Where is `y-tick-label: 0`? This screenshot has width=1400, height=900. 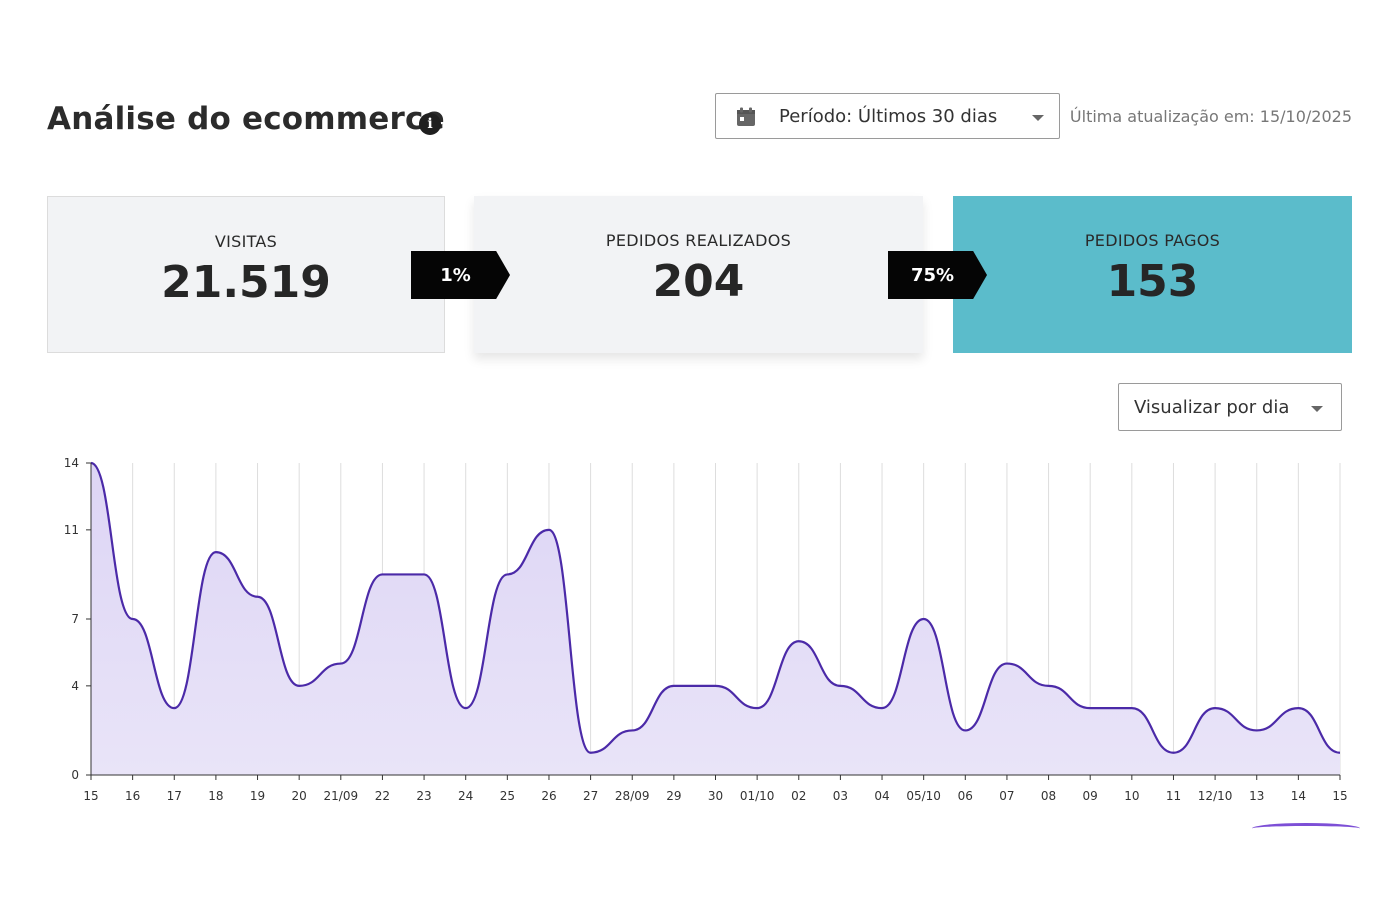
y-tick-label: 0 is located at coordinates (75, 775).